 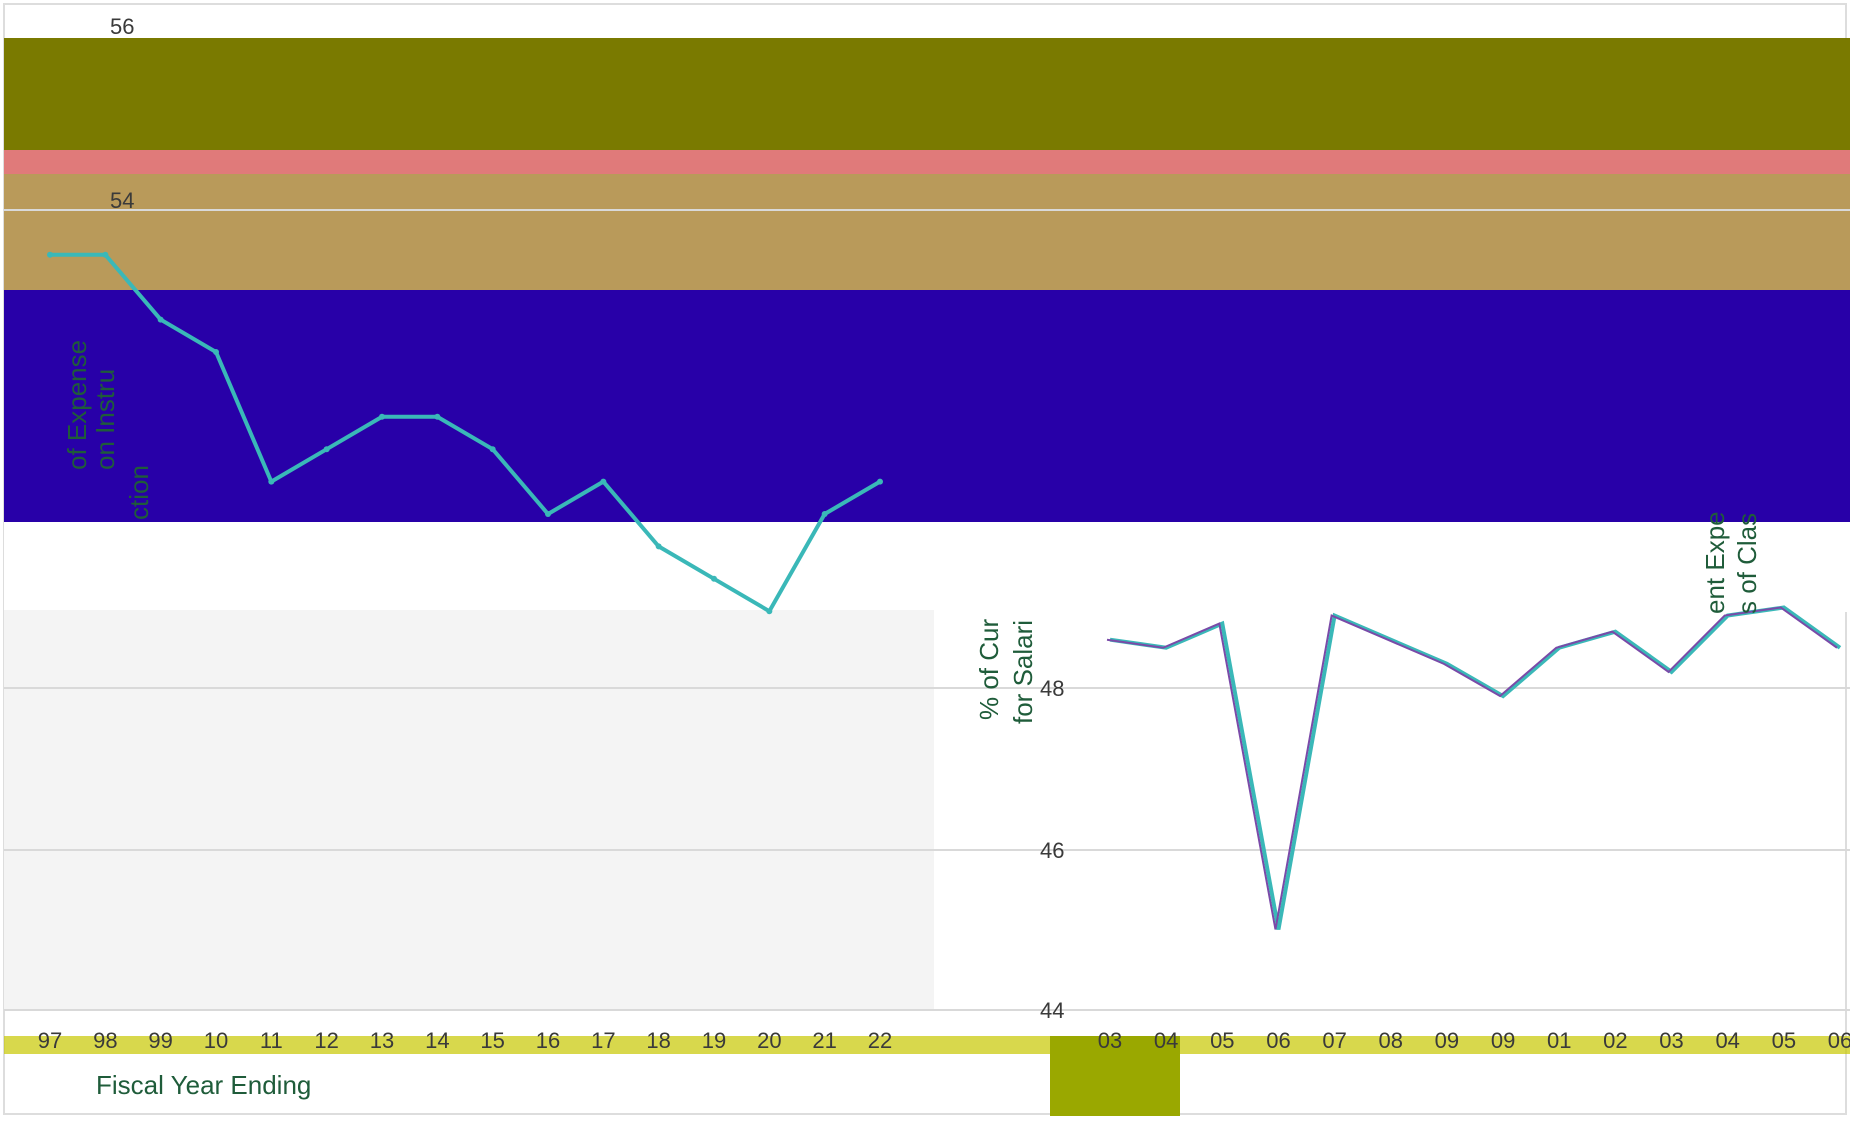 I want to click on right-x-tick: 02, so click(x=1615, y=1040).